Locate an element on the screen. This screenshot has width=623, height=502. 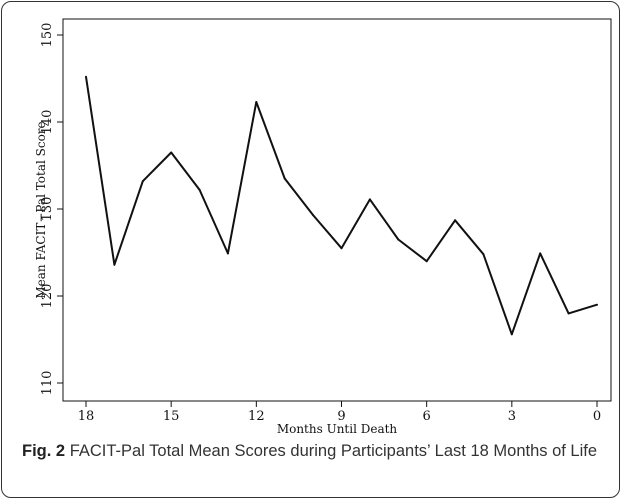
y-tick-label: 140 is located at coordinates (47, 122).